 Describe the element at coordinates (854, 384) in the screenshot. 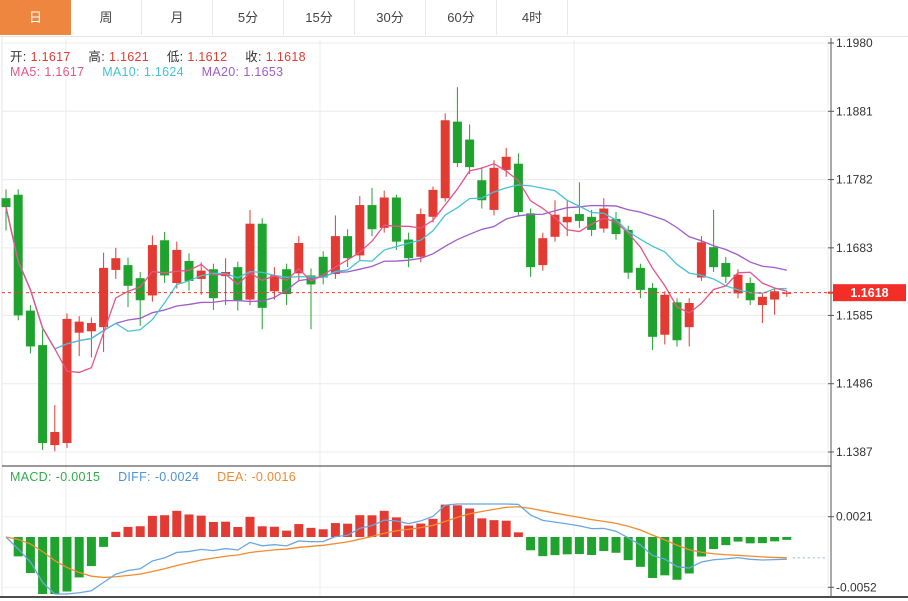

I see `svg-text: 1.1486` at that location.